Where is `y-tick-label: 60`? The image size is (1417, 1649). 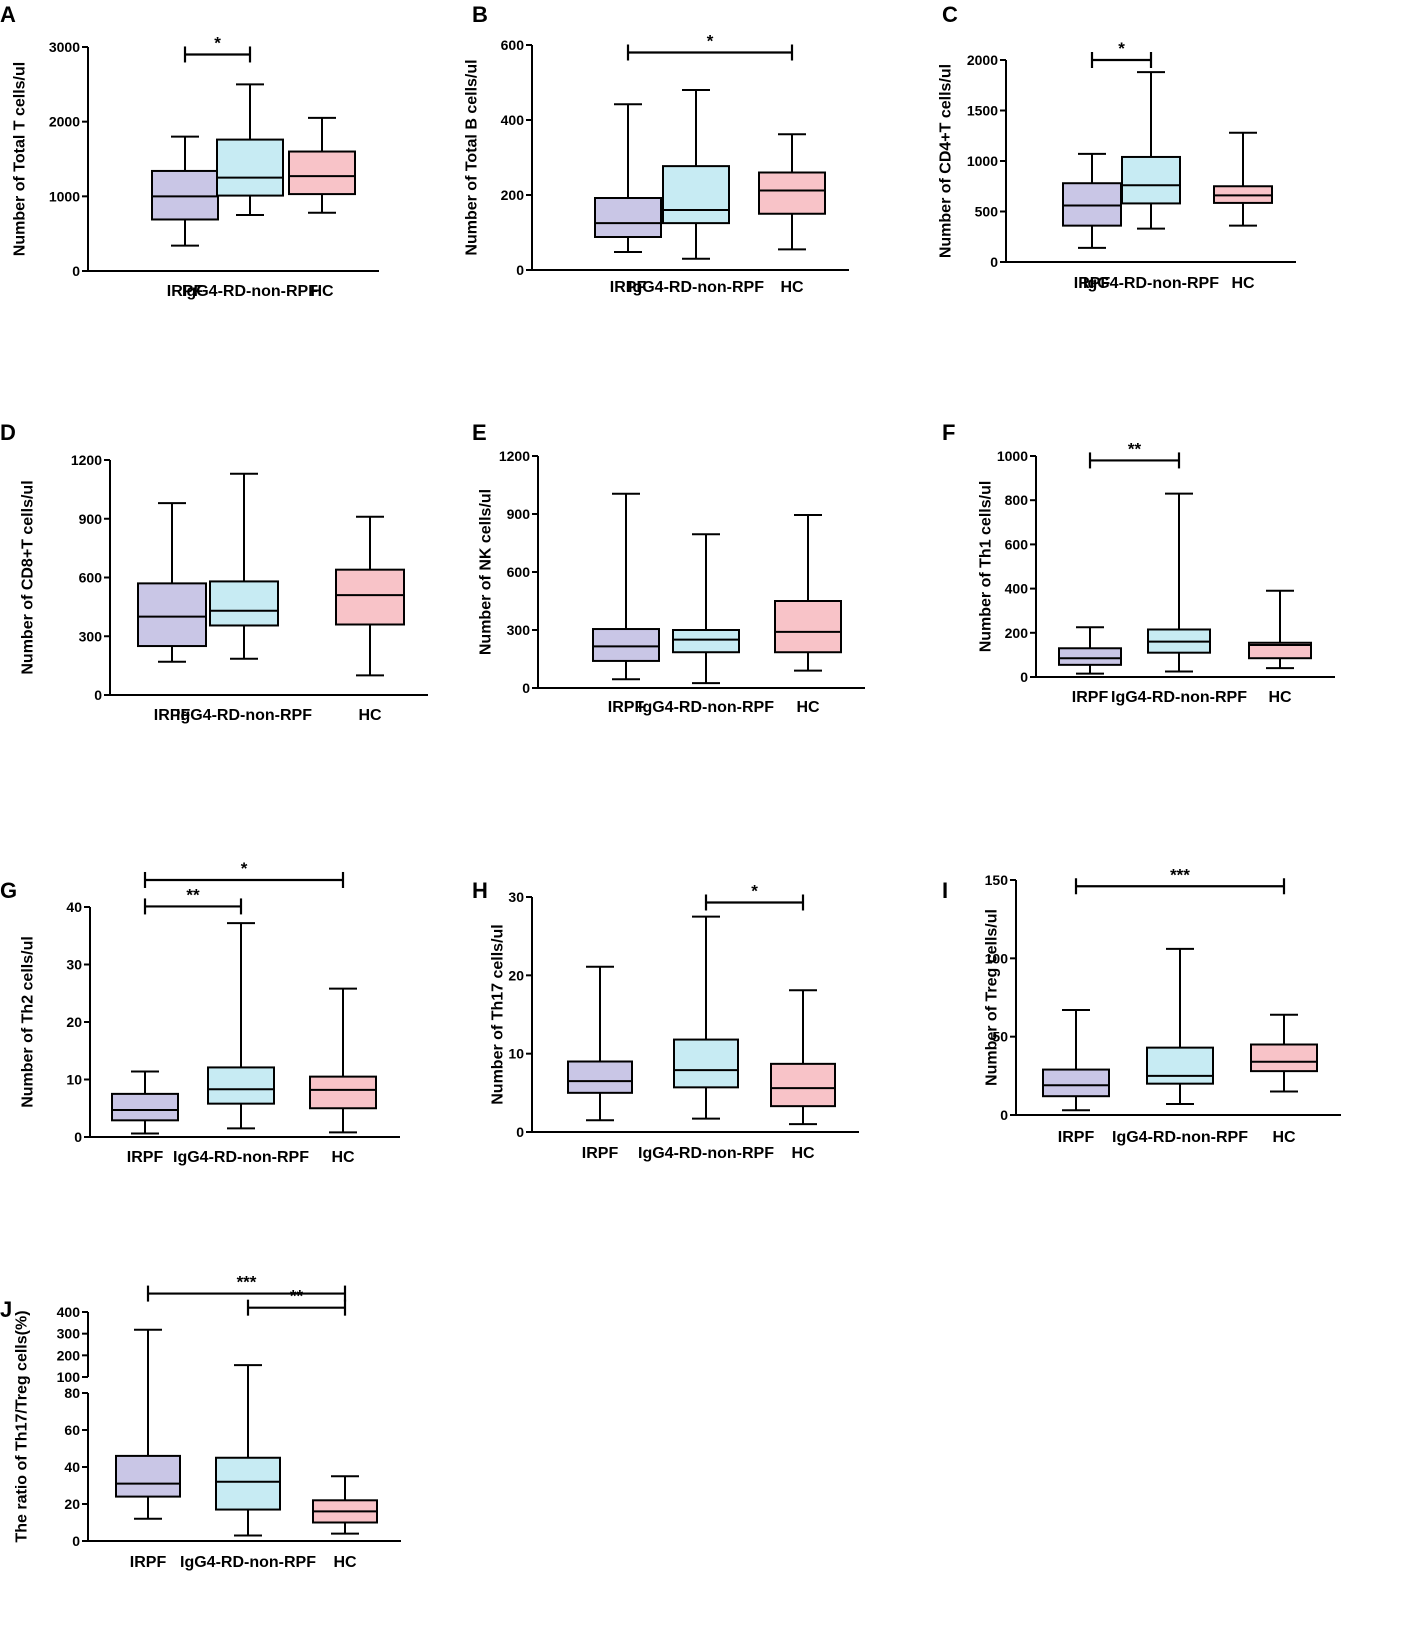
y-tick-label: 60 is located at coordinates (72, 1430).